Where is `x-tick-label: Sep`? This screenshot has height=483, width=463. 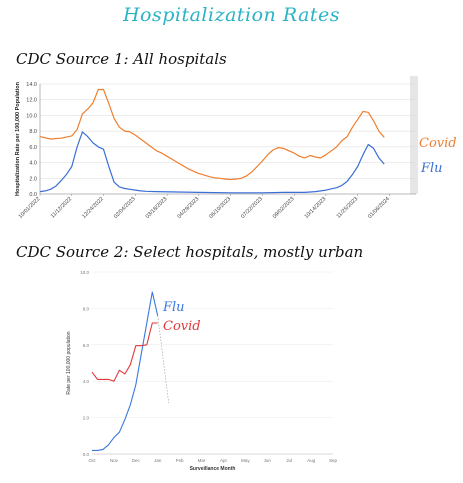
x-tick-label: Sep is located at coordinates (333, 460).